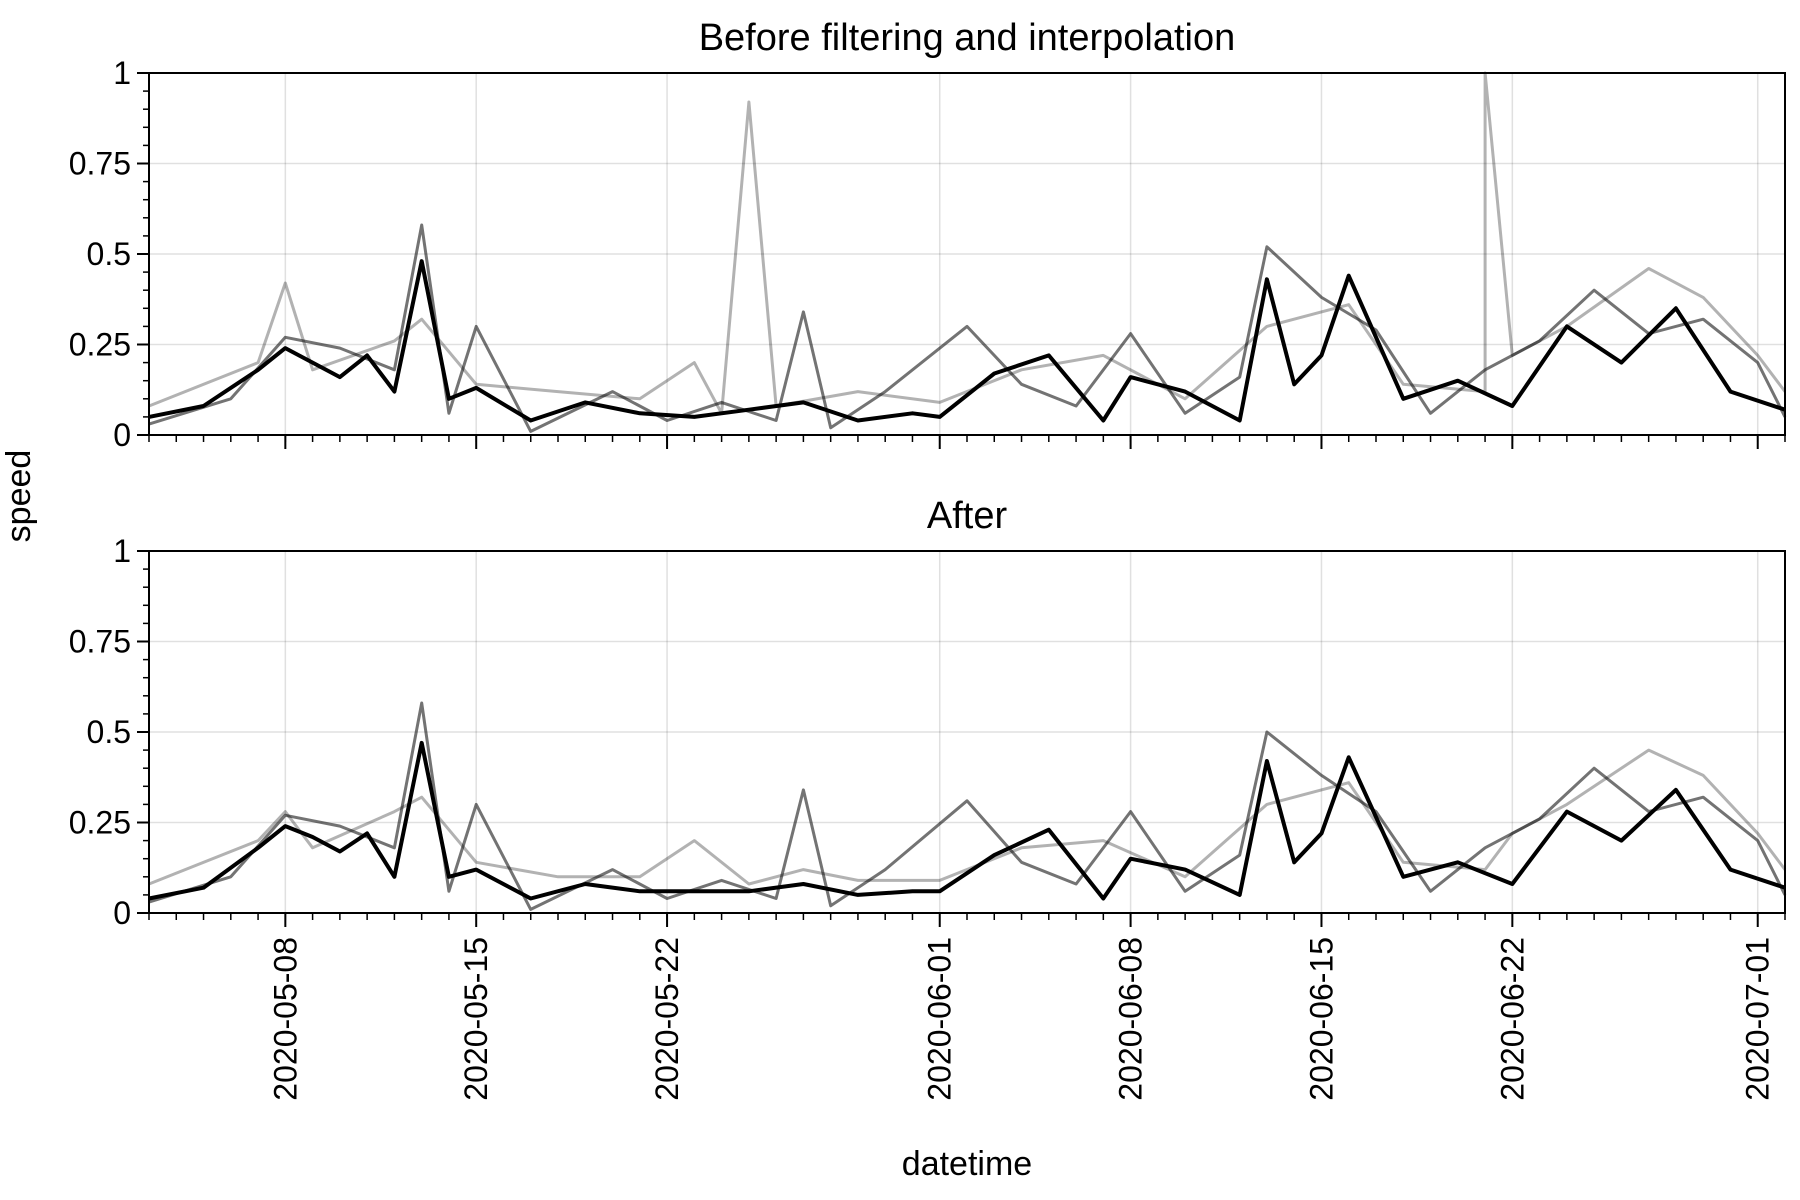 The height and width of the screenshot is (1200, 1800). What do you see at coordinates (967, 38) in the screenshot?
I see `panel-title: Before filtering and interpolation` at bounding box center [967, 38].